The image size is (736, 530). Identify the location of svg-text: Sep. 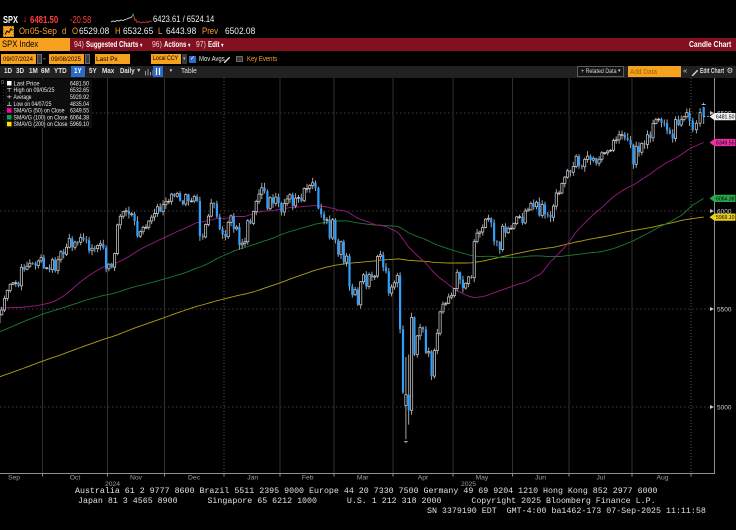
(14, 478).